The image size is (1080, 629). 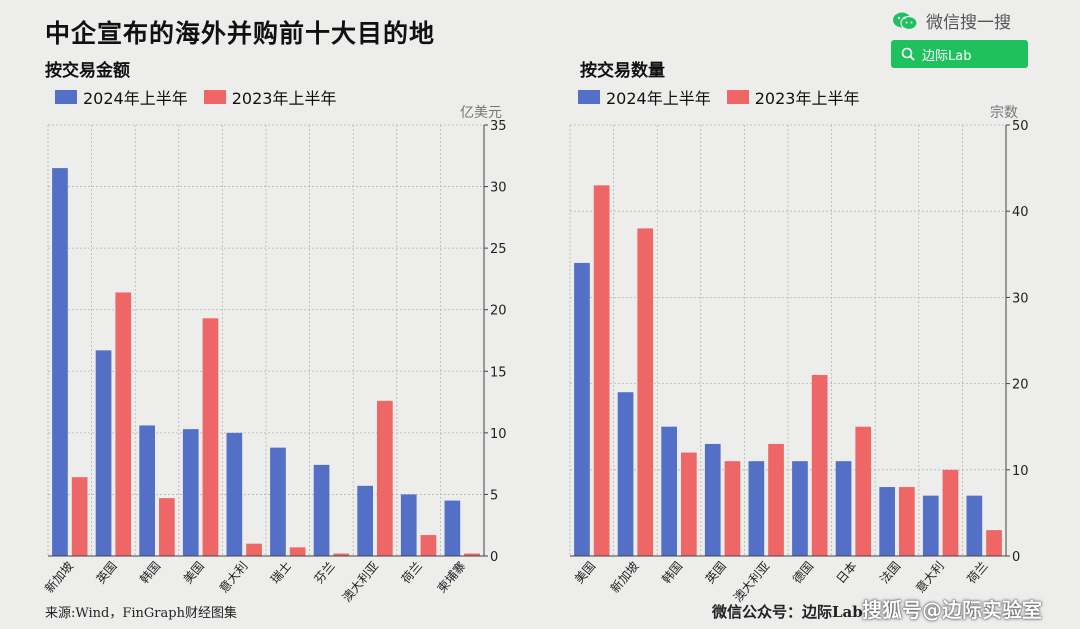 What do you see at coordinates (622, 71) in the screenshot?
I see `chart-right-title: 按交易数量` at bounding box center [622, 71].